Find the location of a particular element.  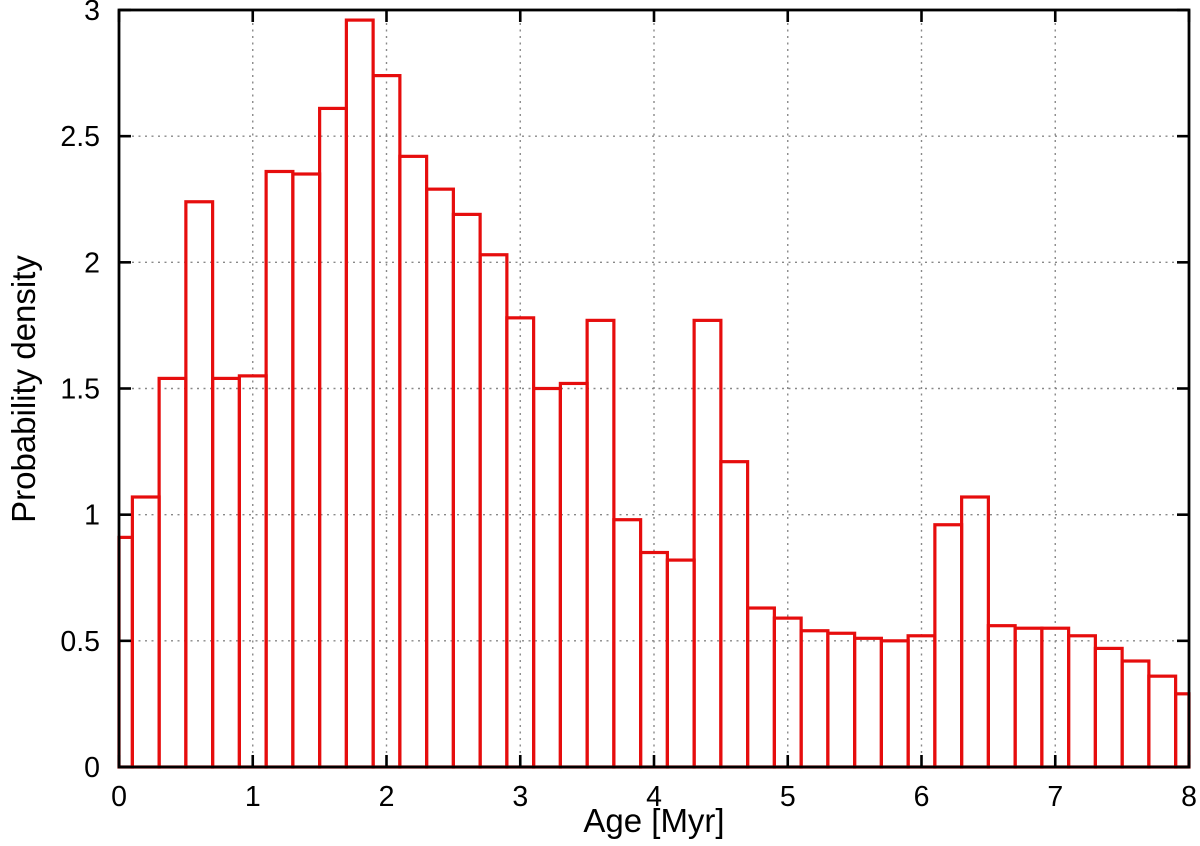

y-tick-label: 0 is located at coordinates (92, 768).